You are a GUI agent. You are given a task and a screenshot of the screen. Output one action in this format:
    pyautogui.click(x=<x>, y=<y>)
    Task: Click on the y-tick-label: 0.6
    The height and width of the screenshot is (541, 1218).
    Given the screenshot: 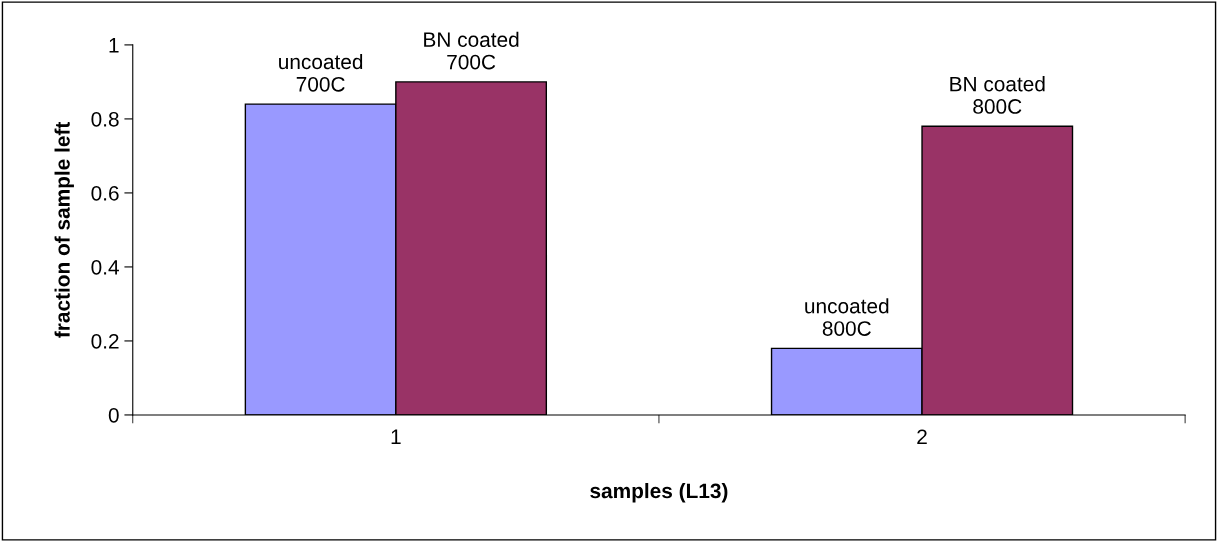 What is the action you would take?
    pyautogui.click(x=105, y=193)
    